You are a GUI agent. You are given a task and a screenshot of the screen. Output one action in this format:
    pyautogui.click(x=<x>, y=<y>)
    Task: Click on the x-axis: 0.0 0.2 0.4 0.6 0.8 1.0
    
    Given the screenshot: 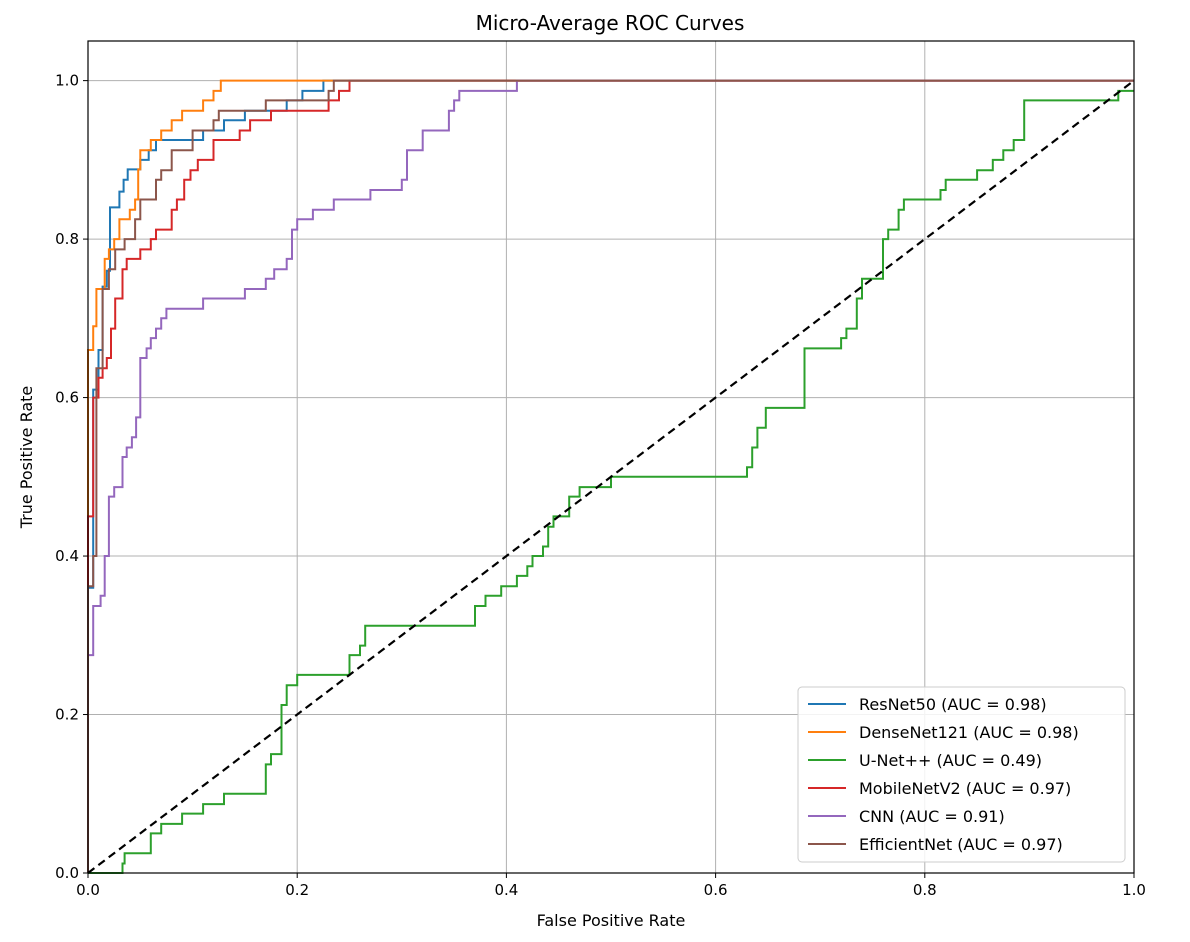 What is the action you would take?
    pyautogui.click(x=611, y=886)
    